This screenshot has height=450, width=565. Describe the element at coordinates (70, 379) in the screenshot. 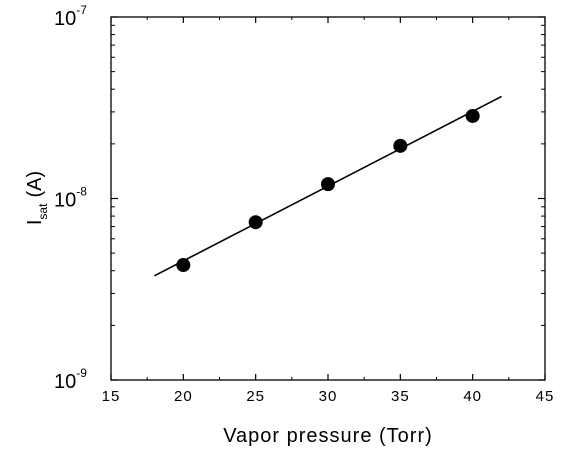

I see `y-tick-label: 10⁻⁹` at that location.